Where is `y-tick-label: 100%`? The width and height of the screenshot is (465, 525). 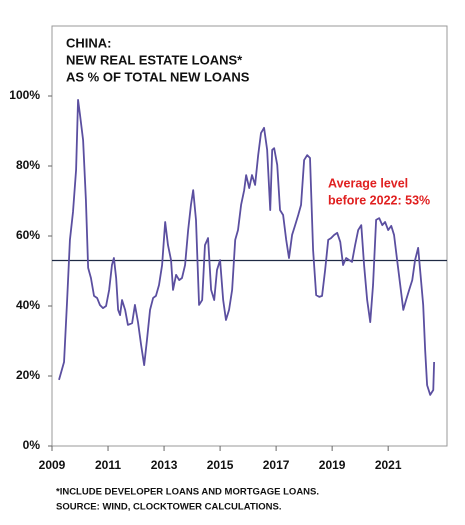
y-tick-label: 100% is located at coordinates (24, 95).